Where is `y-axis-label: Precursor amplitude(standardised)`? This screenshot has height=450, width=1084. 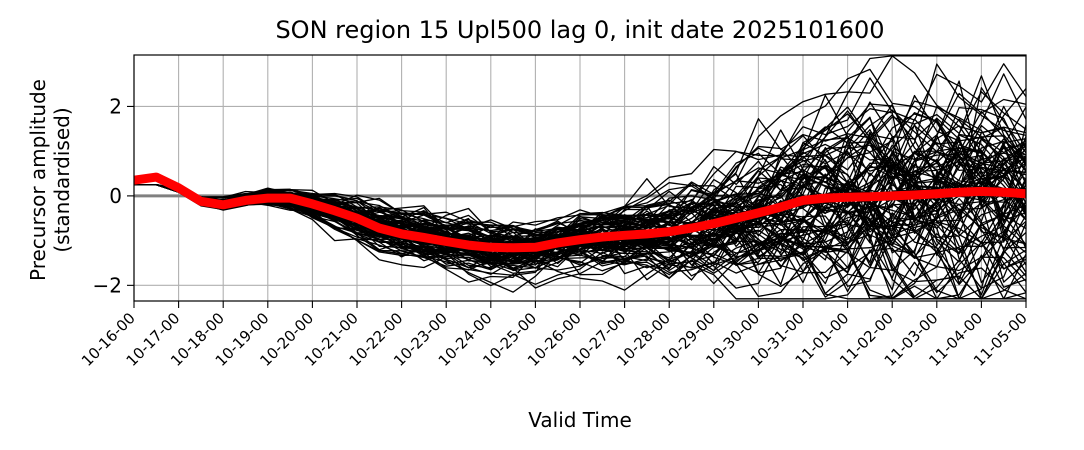 y-axis-label: Precursor amplitude(standardised) is located at coordinates (50, 180).